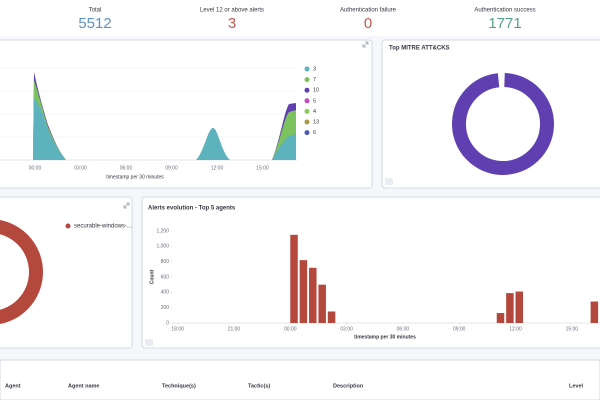 This screenshot has width=600, height=400. Describe the element at coordinates (314, 133) in the screenshot. I see `legend-label: 6` at that location.